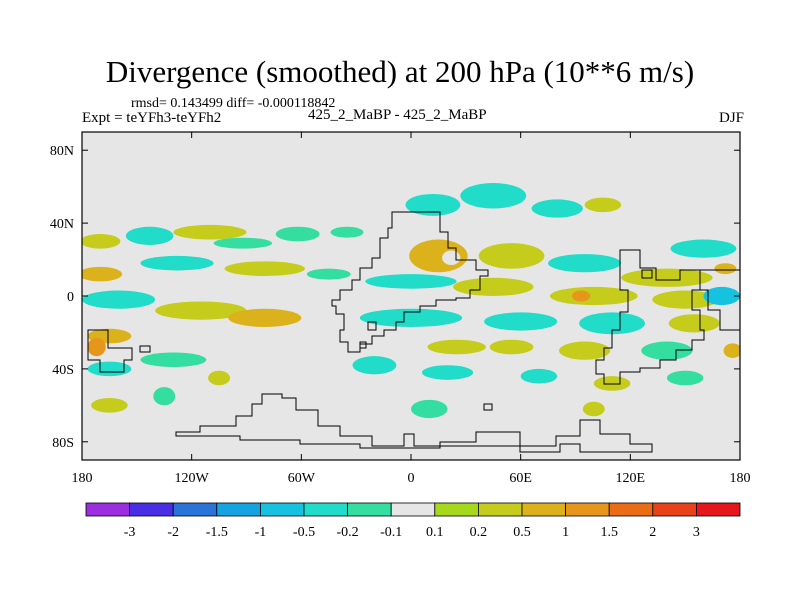  Describe the element at coordinates (70, 297) in the screenshot. I see `y-tick-label-2: 0` at that location.